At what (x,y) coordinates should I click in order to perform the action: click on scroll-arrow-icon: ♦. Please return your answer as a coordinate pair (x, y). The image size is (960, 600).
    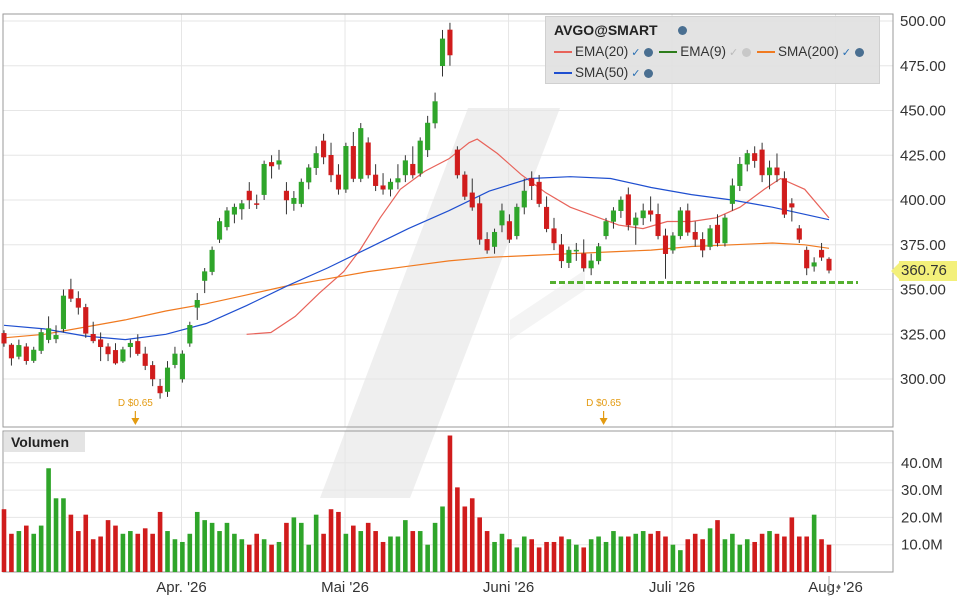
    Looking at the image, I should click on (838, 587).